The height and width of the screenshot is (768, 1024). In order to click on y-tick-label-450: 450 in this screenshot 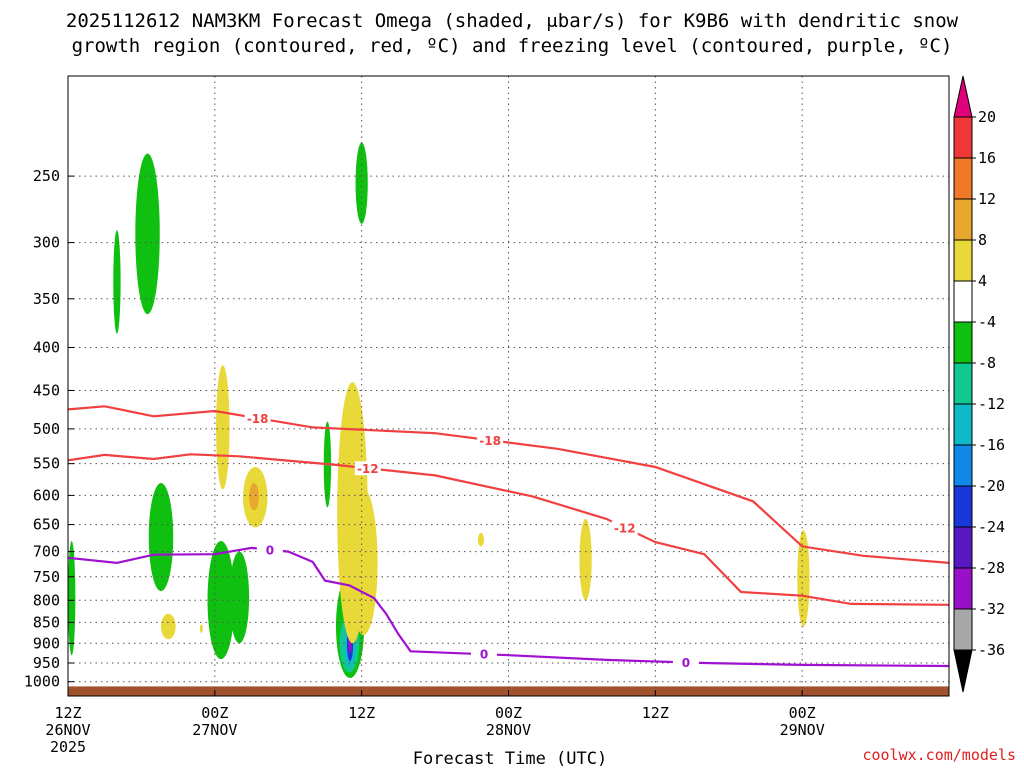, I will do `click(46, 390)`.